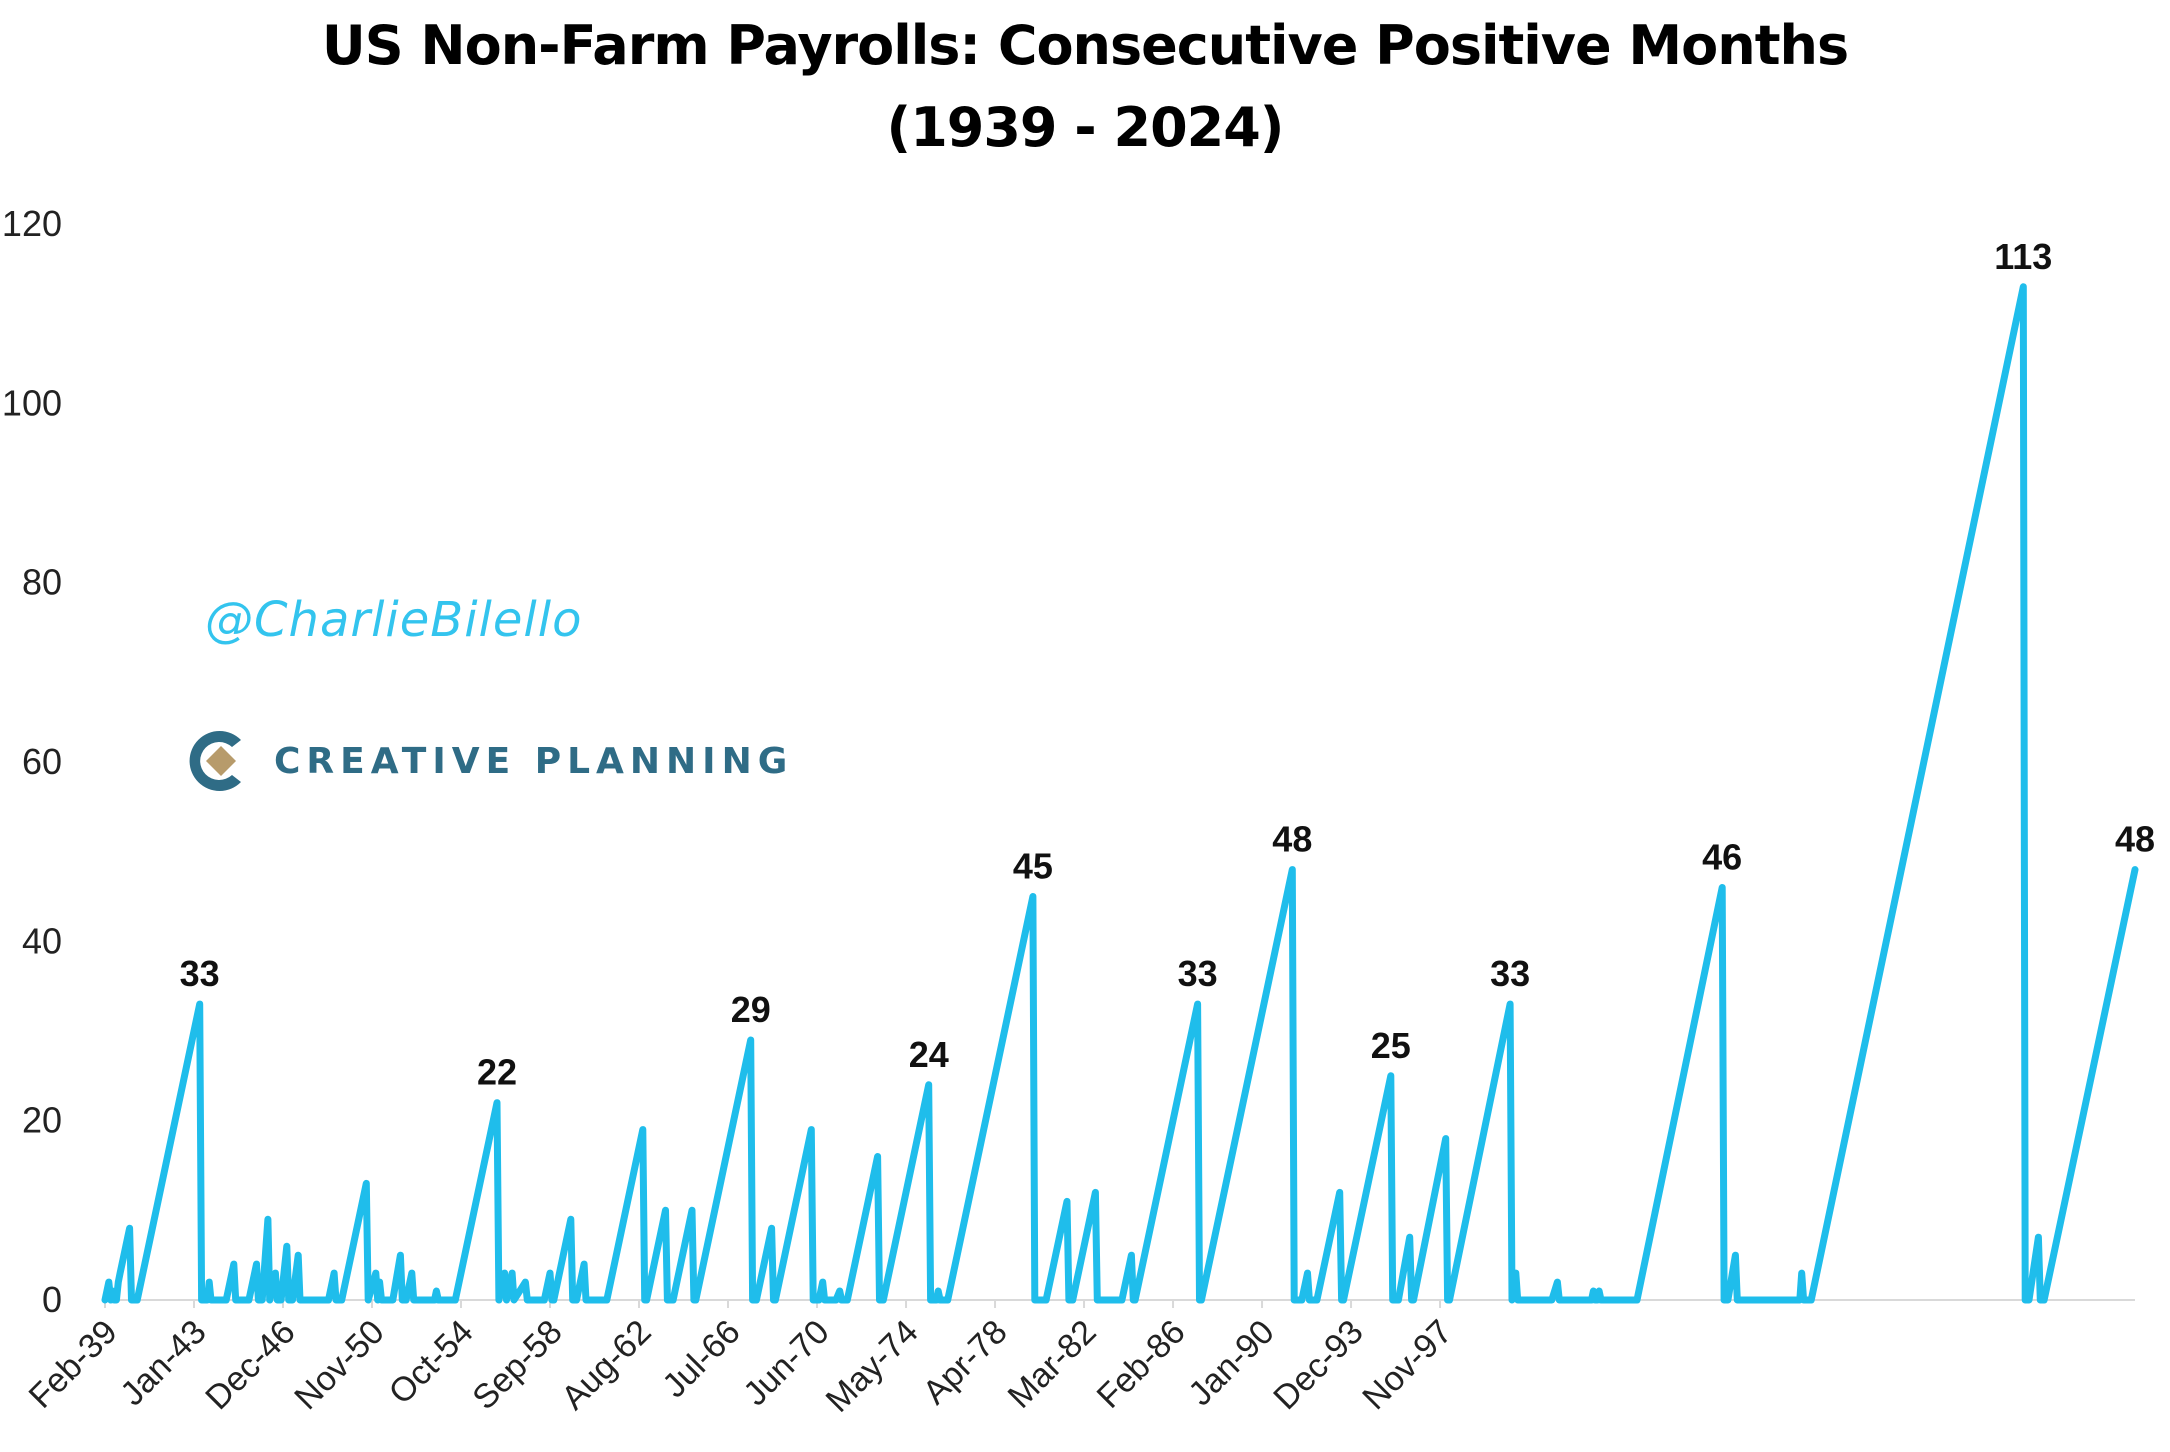 The image size is (2170, 1452). I want to click on brand: CREATIVE PLANNING, so click(489, 761).